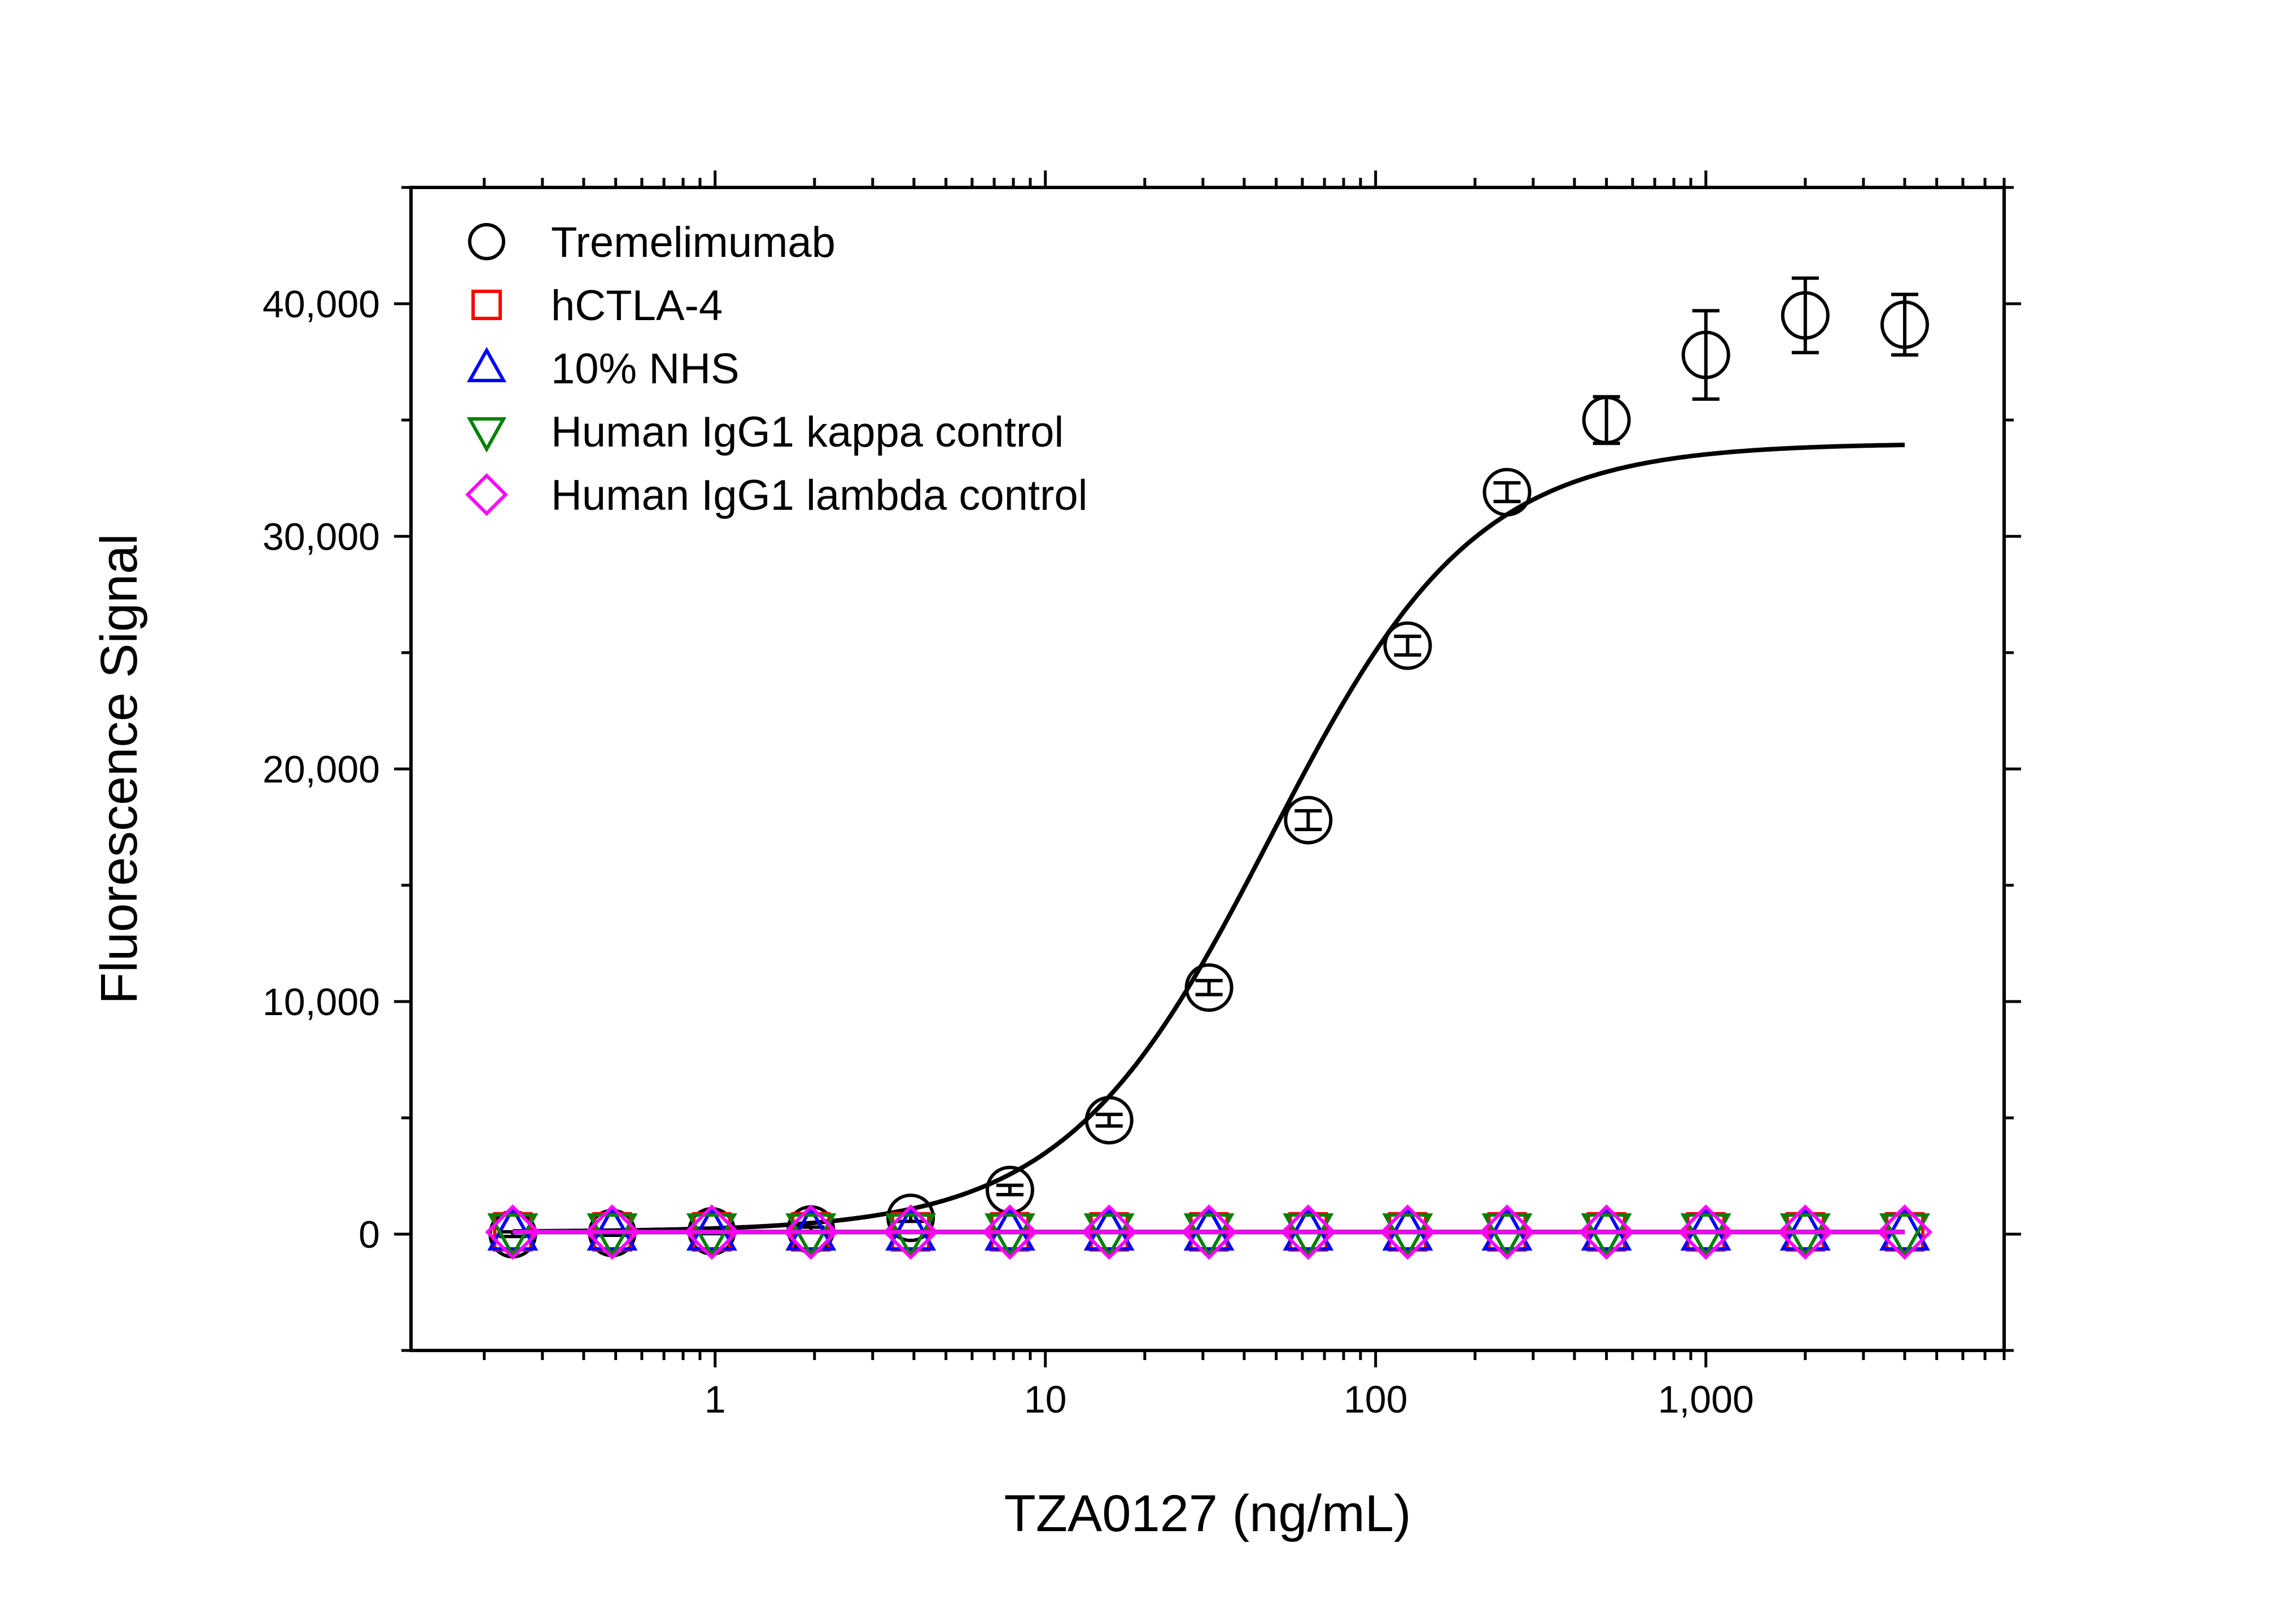 The image size is (2296, 1600). I want to click on x-tick-label: 100, so click(1375, 1400).